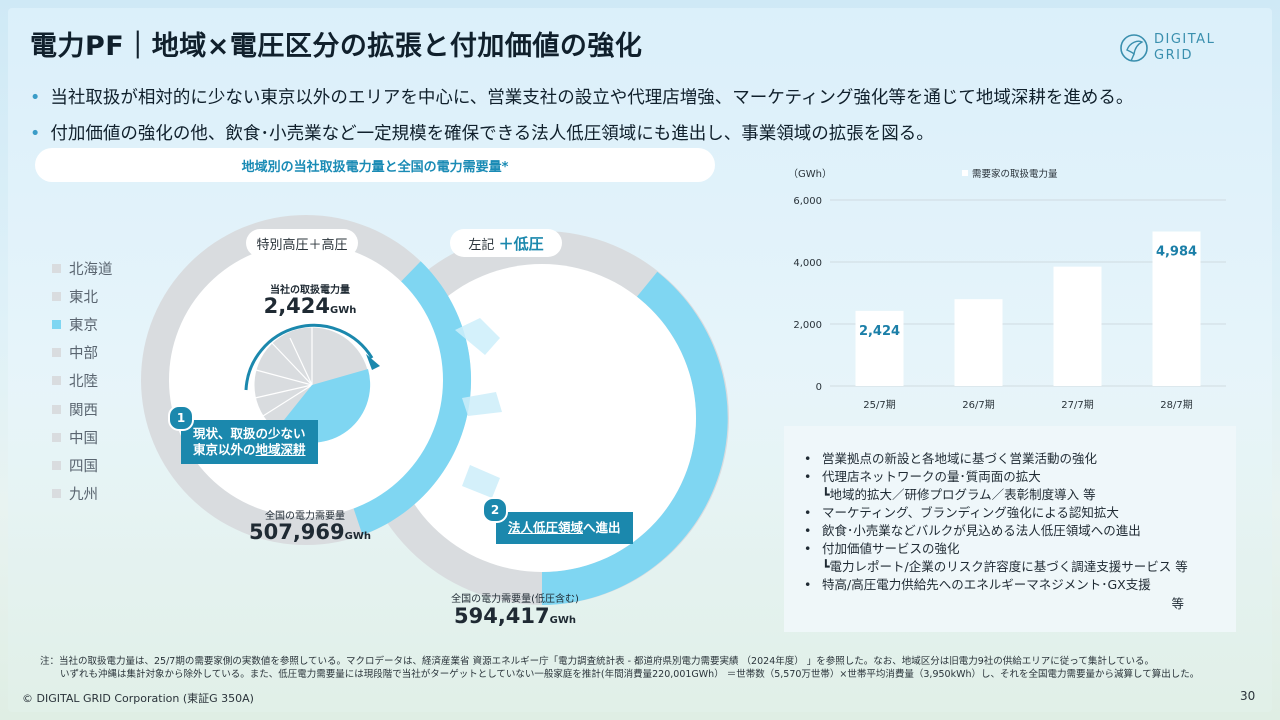  Describe the element at coordinates (373, 362) in the screenshot. I see `curved-arrow-head` at that location.